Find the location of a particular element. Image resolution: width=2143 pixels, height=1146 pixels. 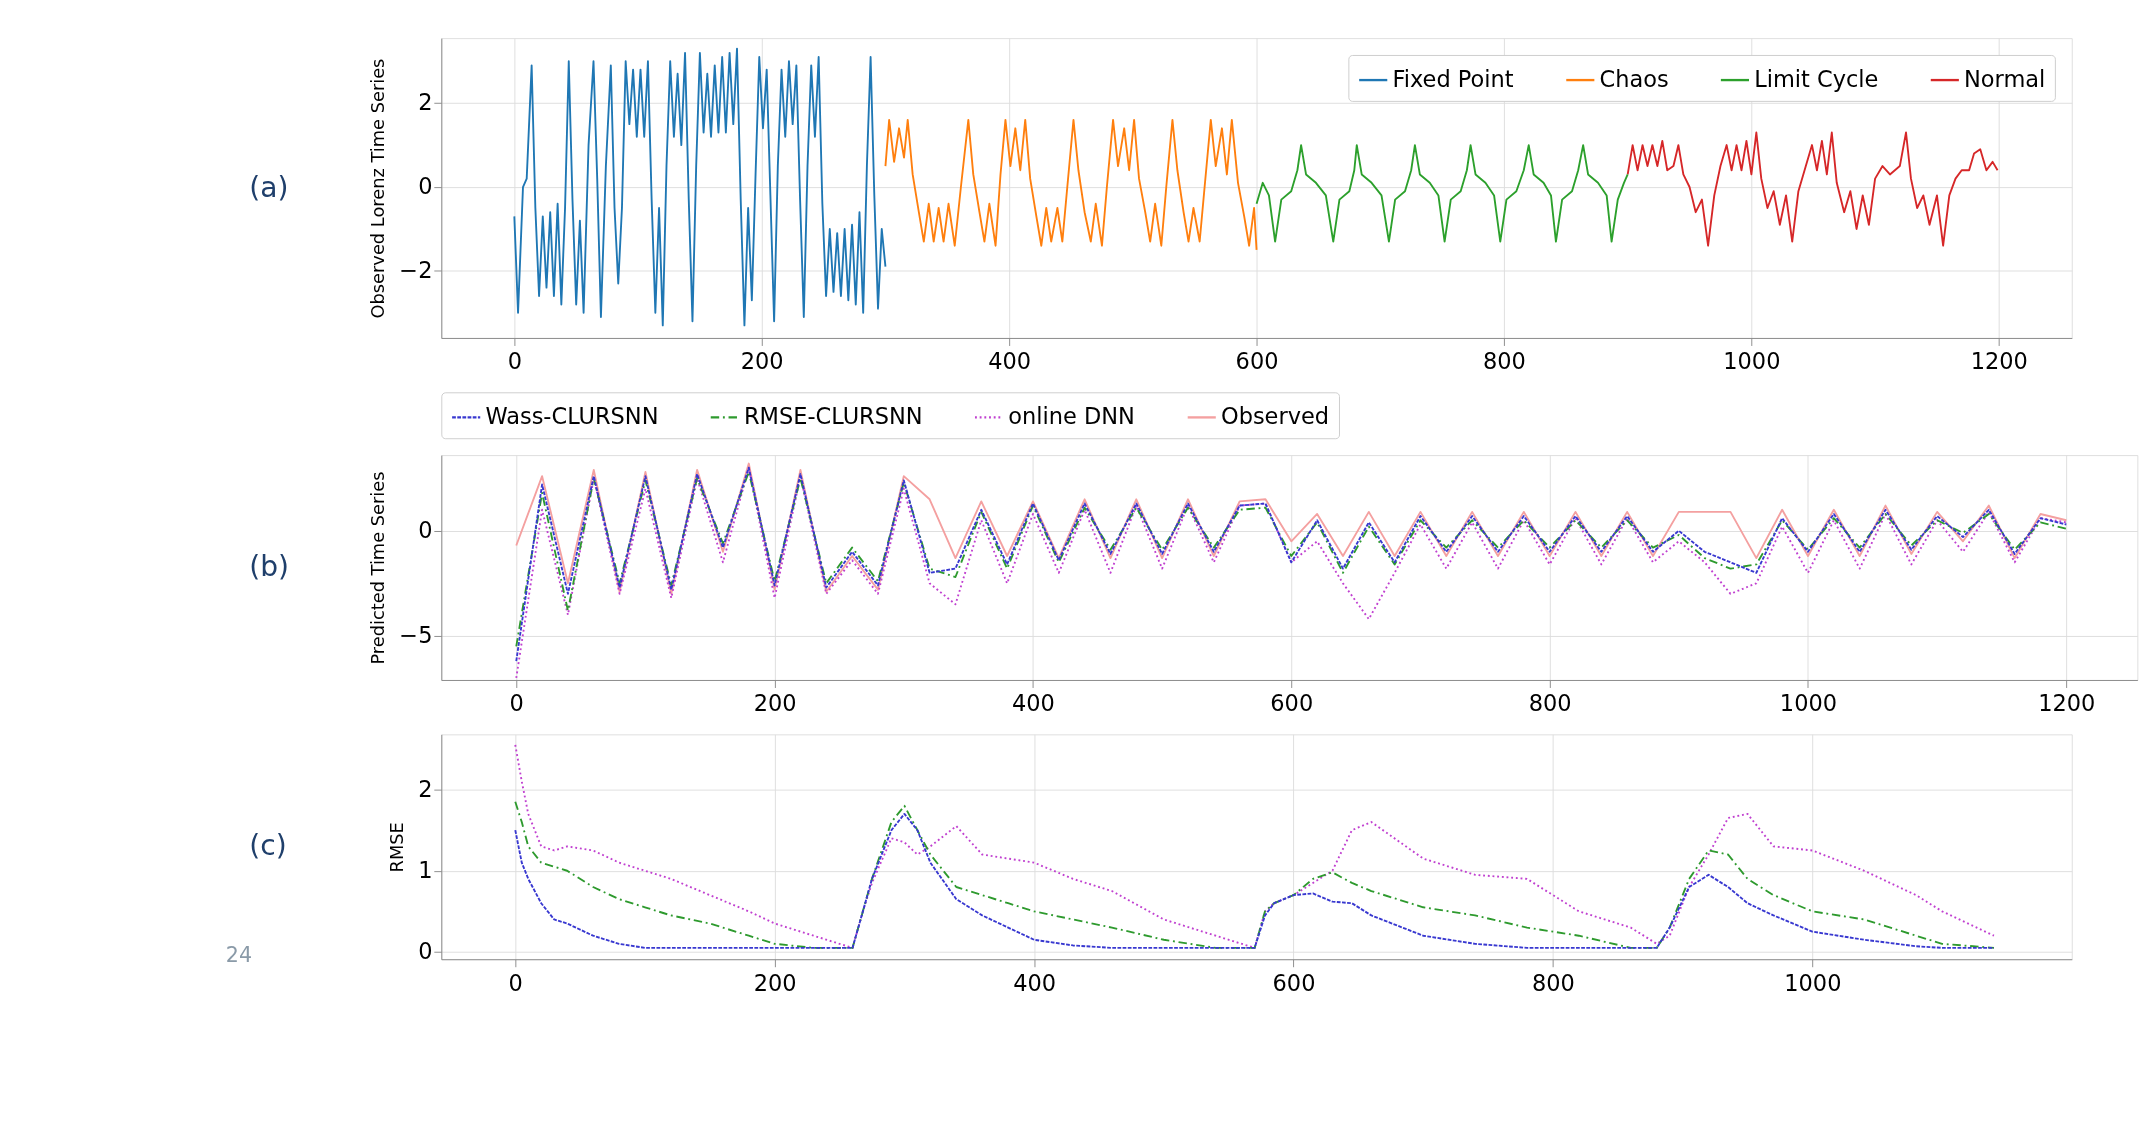

text: (c) is located at coordinates (268, 846).